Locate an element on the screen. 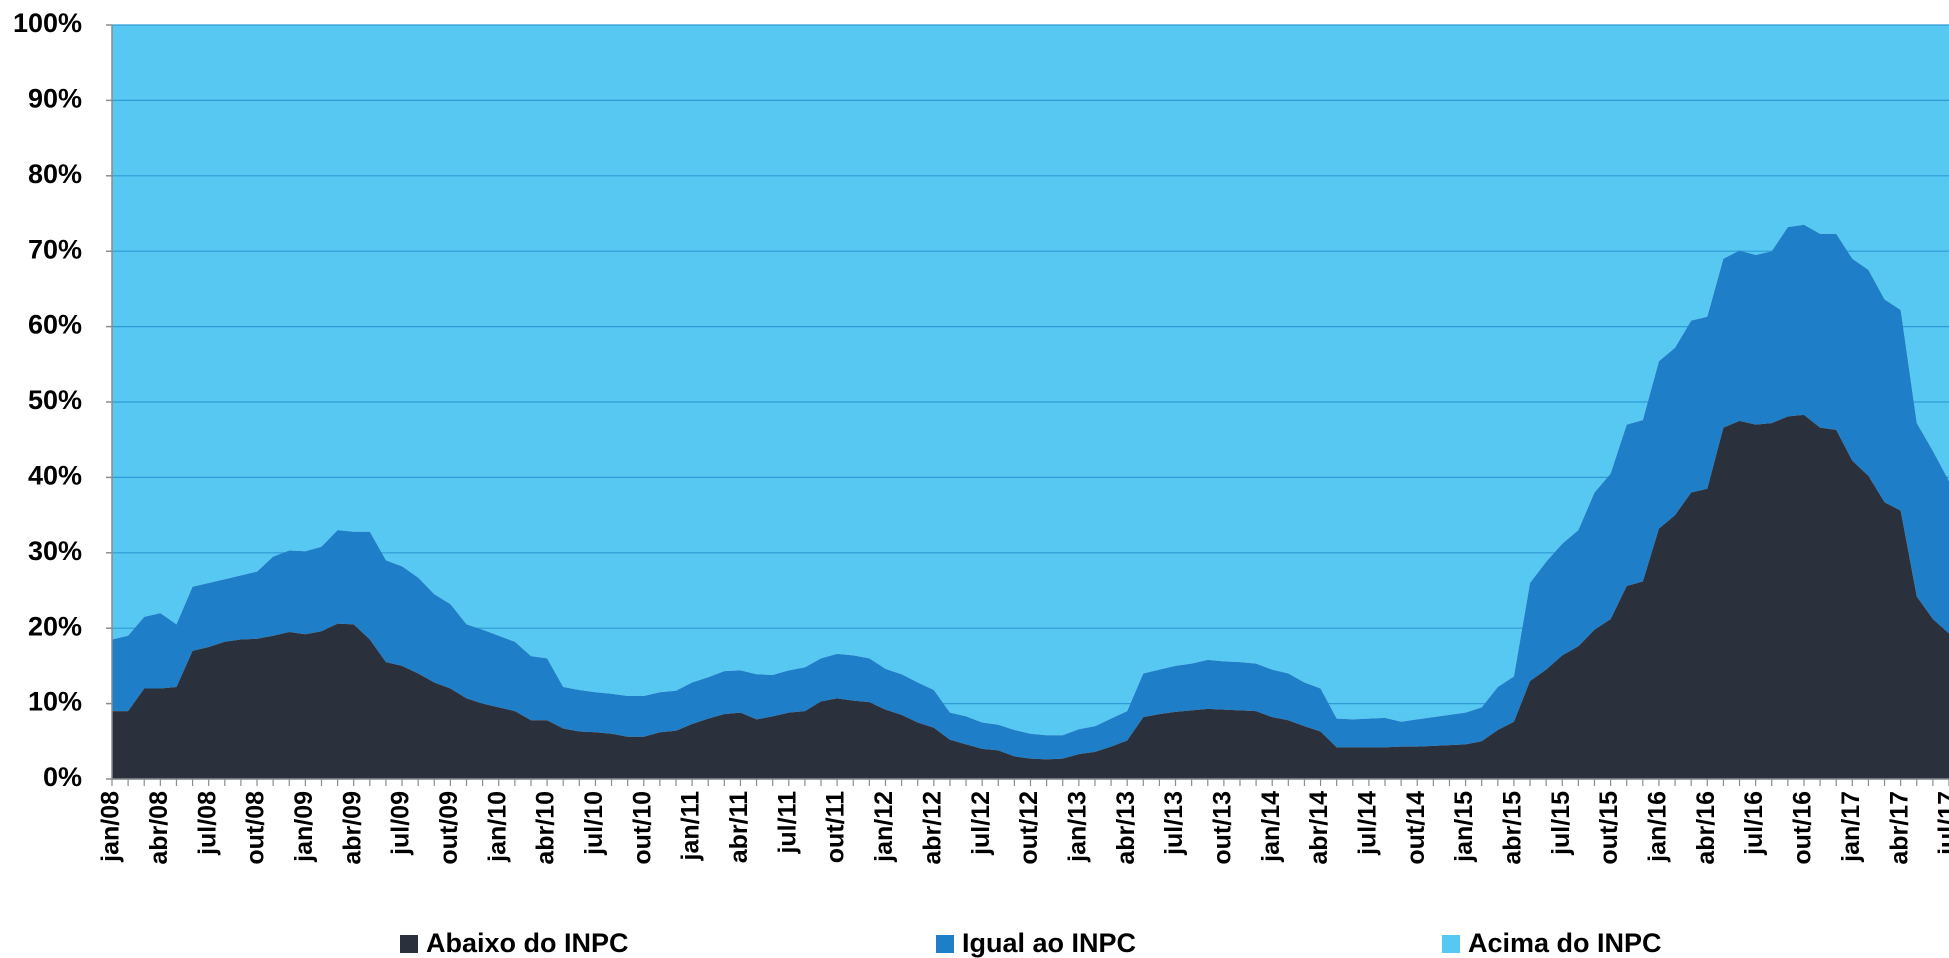 The image size is (1949, 958). x-tick-label: abr/16 is located at coordinates (1706, 828).